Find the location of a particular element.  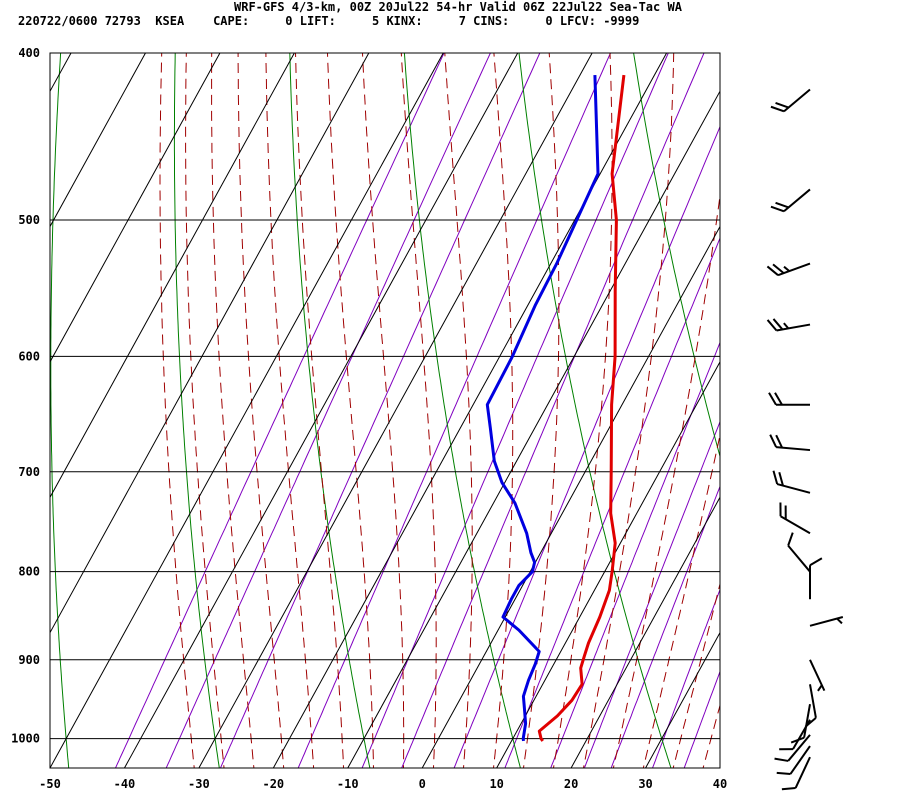

y-tick-label: 800 is located at coordinates (29, 572).